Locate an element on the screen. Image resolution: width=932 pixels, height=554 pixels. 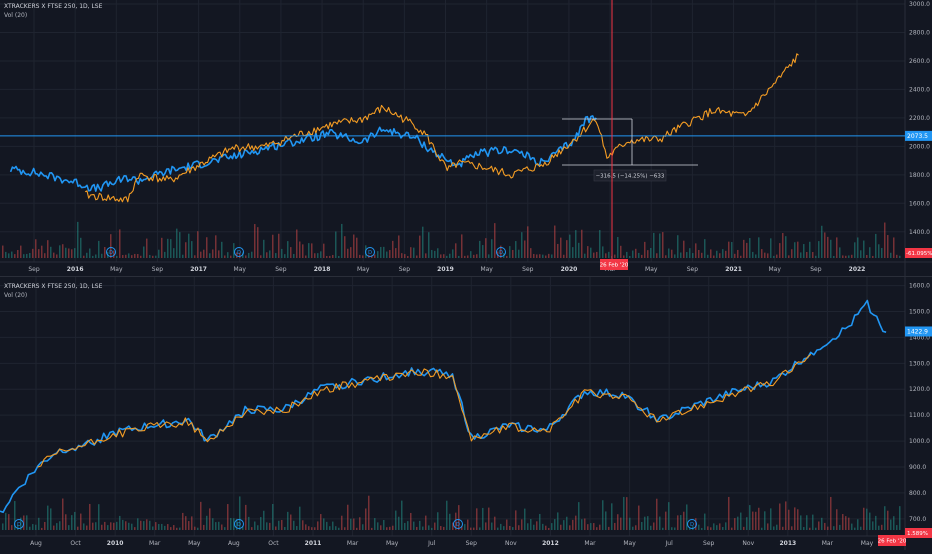
top-symbol-title: XTRACKERS X FTSE 250, 1D, LSE is located at coordinates (53, 6).